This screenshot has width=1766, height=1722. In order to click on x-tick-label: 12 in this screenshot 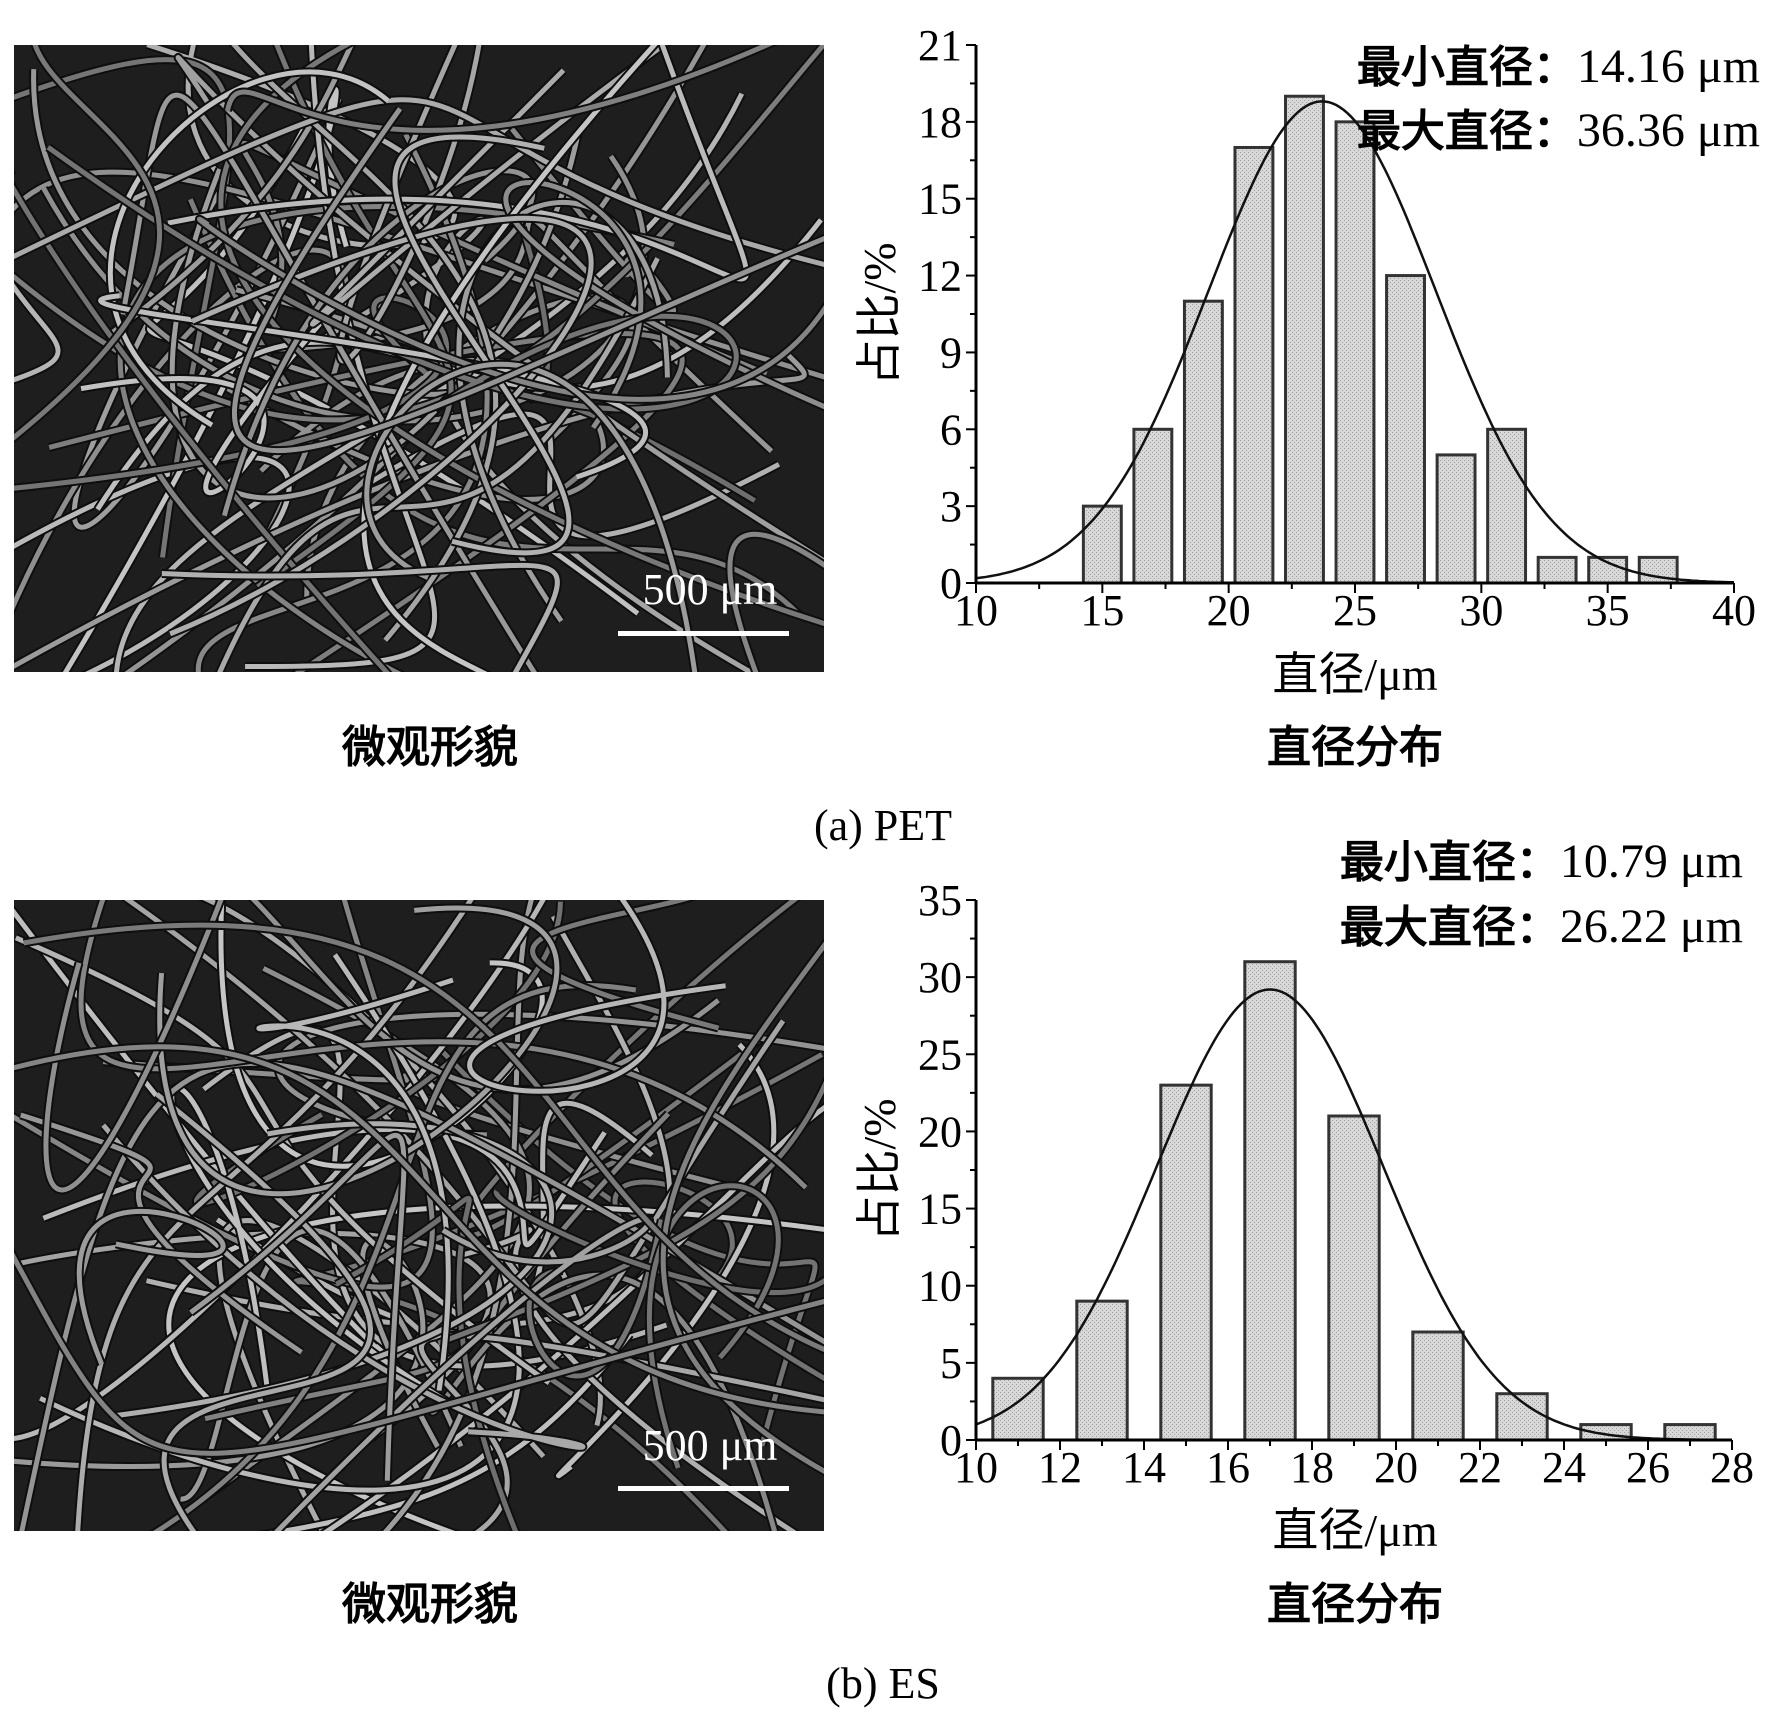, I will do `click(1060, 1467)`.